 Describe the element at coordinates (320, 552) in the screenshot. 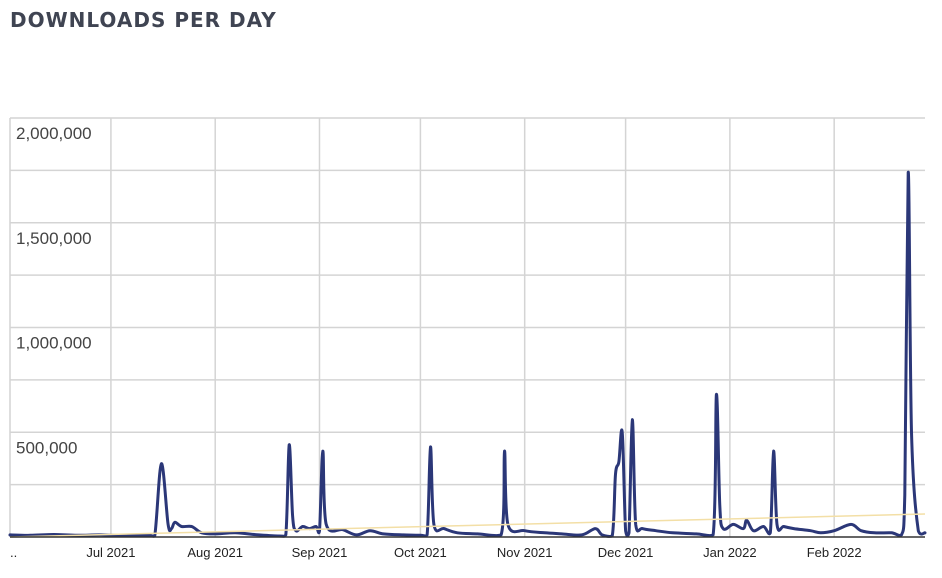

I see `x-tick-label: Sep 2021` at that location.